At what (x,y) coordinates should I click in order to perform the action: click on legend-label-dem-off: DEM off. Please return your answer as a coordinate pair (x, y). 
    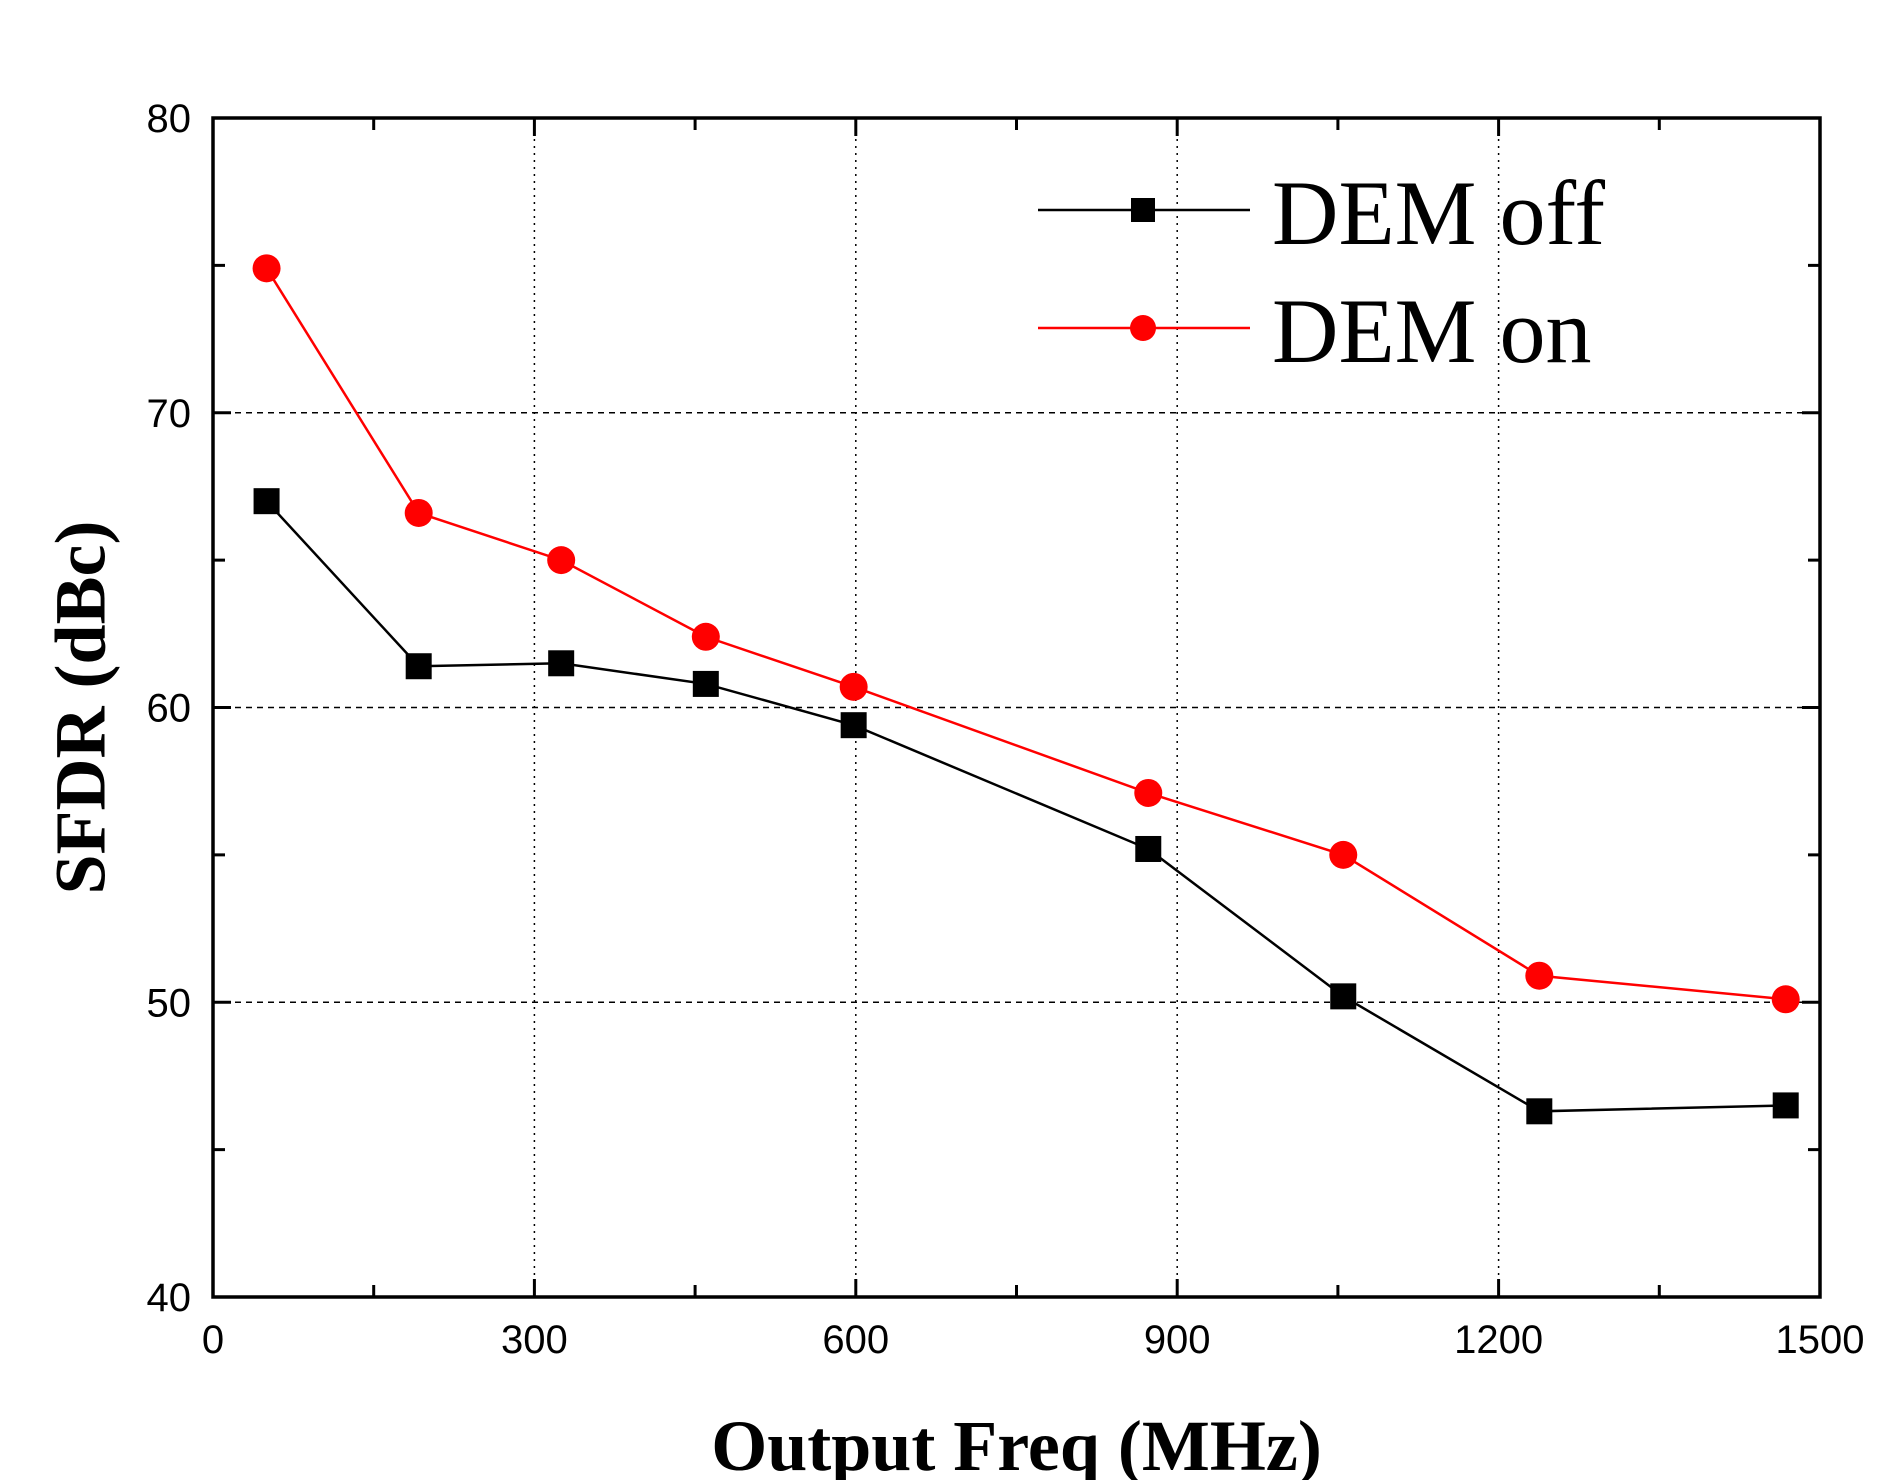
    Looking at the image, I should click on (1438, 213).